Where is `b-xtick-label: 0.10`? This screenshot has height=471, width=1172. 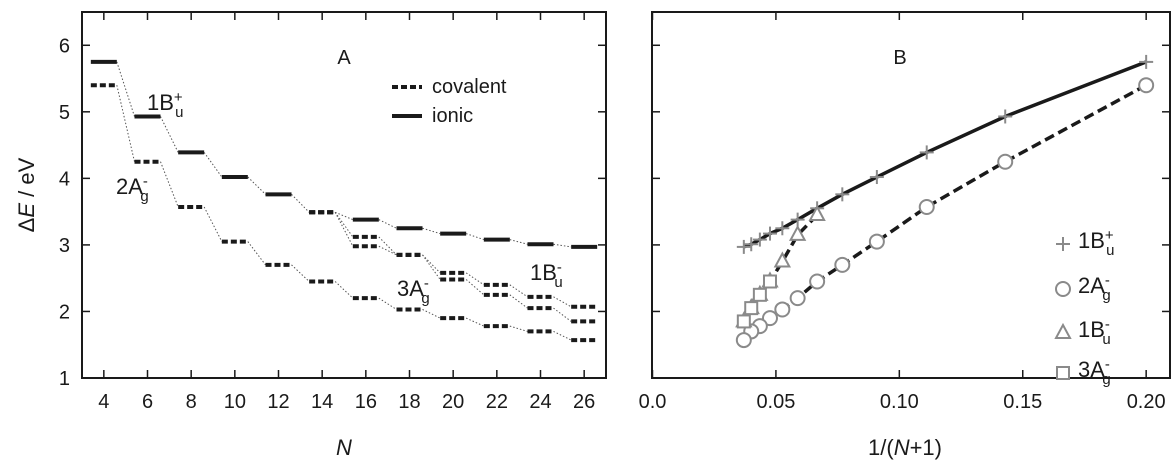
b-xtick-label: 0.10 is located at coordinates (899, 402).